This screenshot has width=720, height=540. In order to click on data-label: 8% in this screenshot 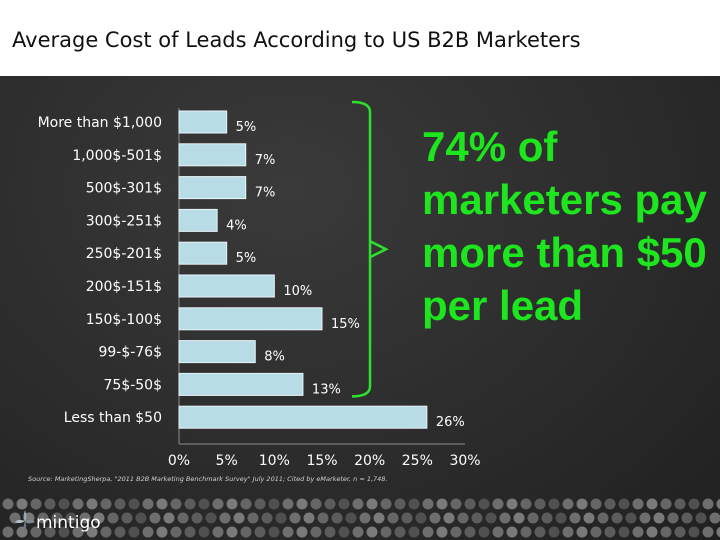, I will do `click(274, 357)`.